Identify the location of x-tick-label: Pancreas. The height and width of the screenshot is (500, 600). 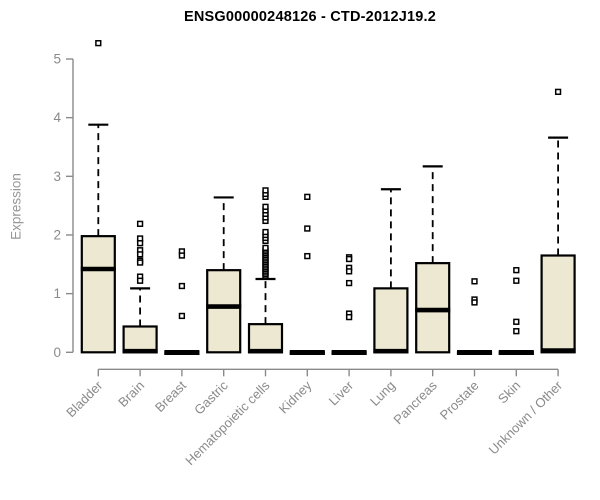
(415, 402).